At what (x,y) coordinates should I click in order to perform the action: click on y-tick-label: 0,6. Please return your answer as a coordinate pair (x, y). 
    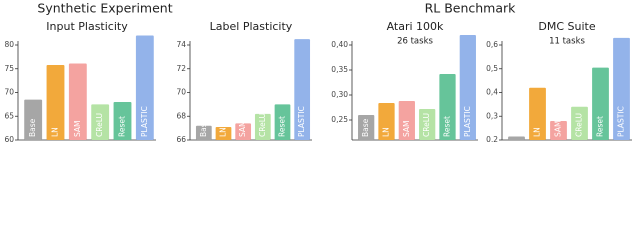
    Looking at the image, I should click on (492, 44).